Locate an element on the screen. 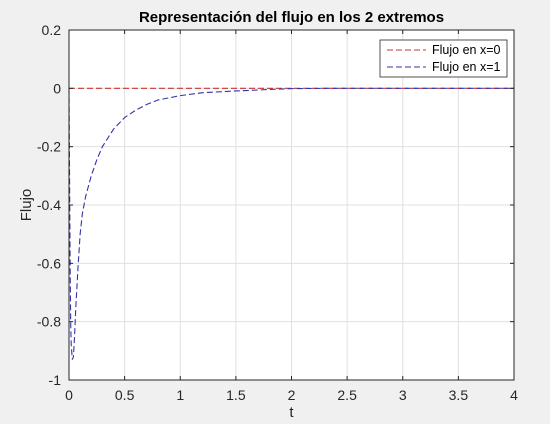 The image size is (550, 424). legend-box is located at coordinates (443, 58).